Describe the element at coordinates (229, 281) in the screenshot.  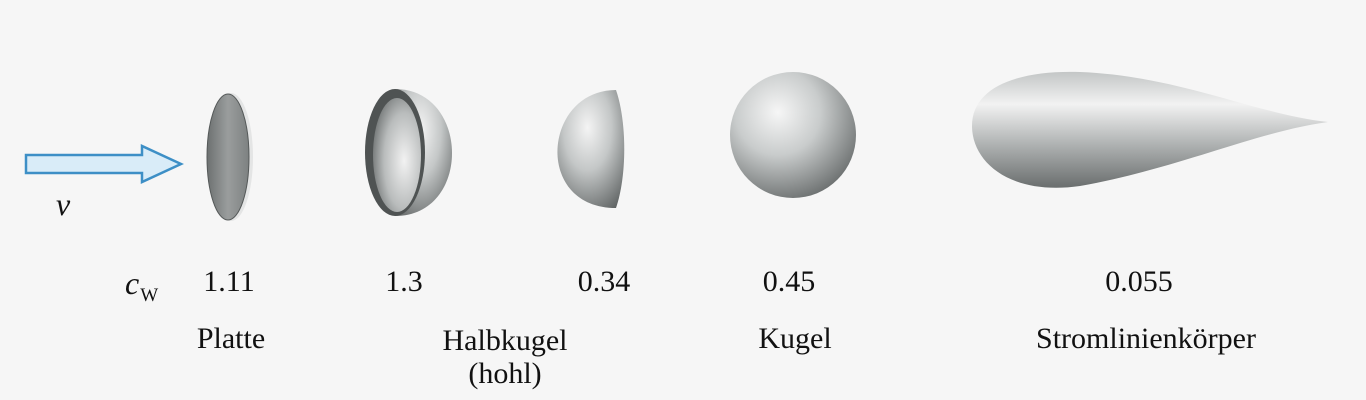
I see `cw-value-plate: 1.11` at that location.